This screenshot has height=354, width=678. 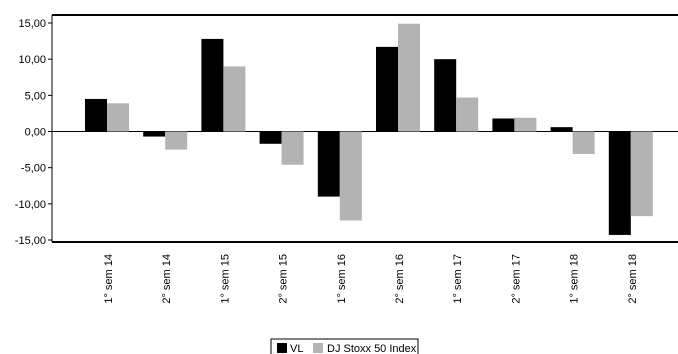 What do you see at coordinates (225, 279) in the screenshot?
I see `x-tick-label: 1° sem 15` at bounding box center [225, 279].